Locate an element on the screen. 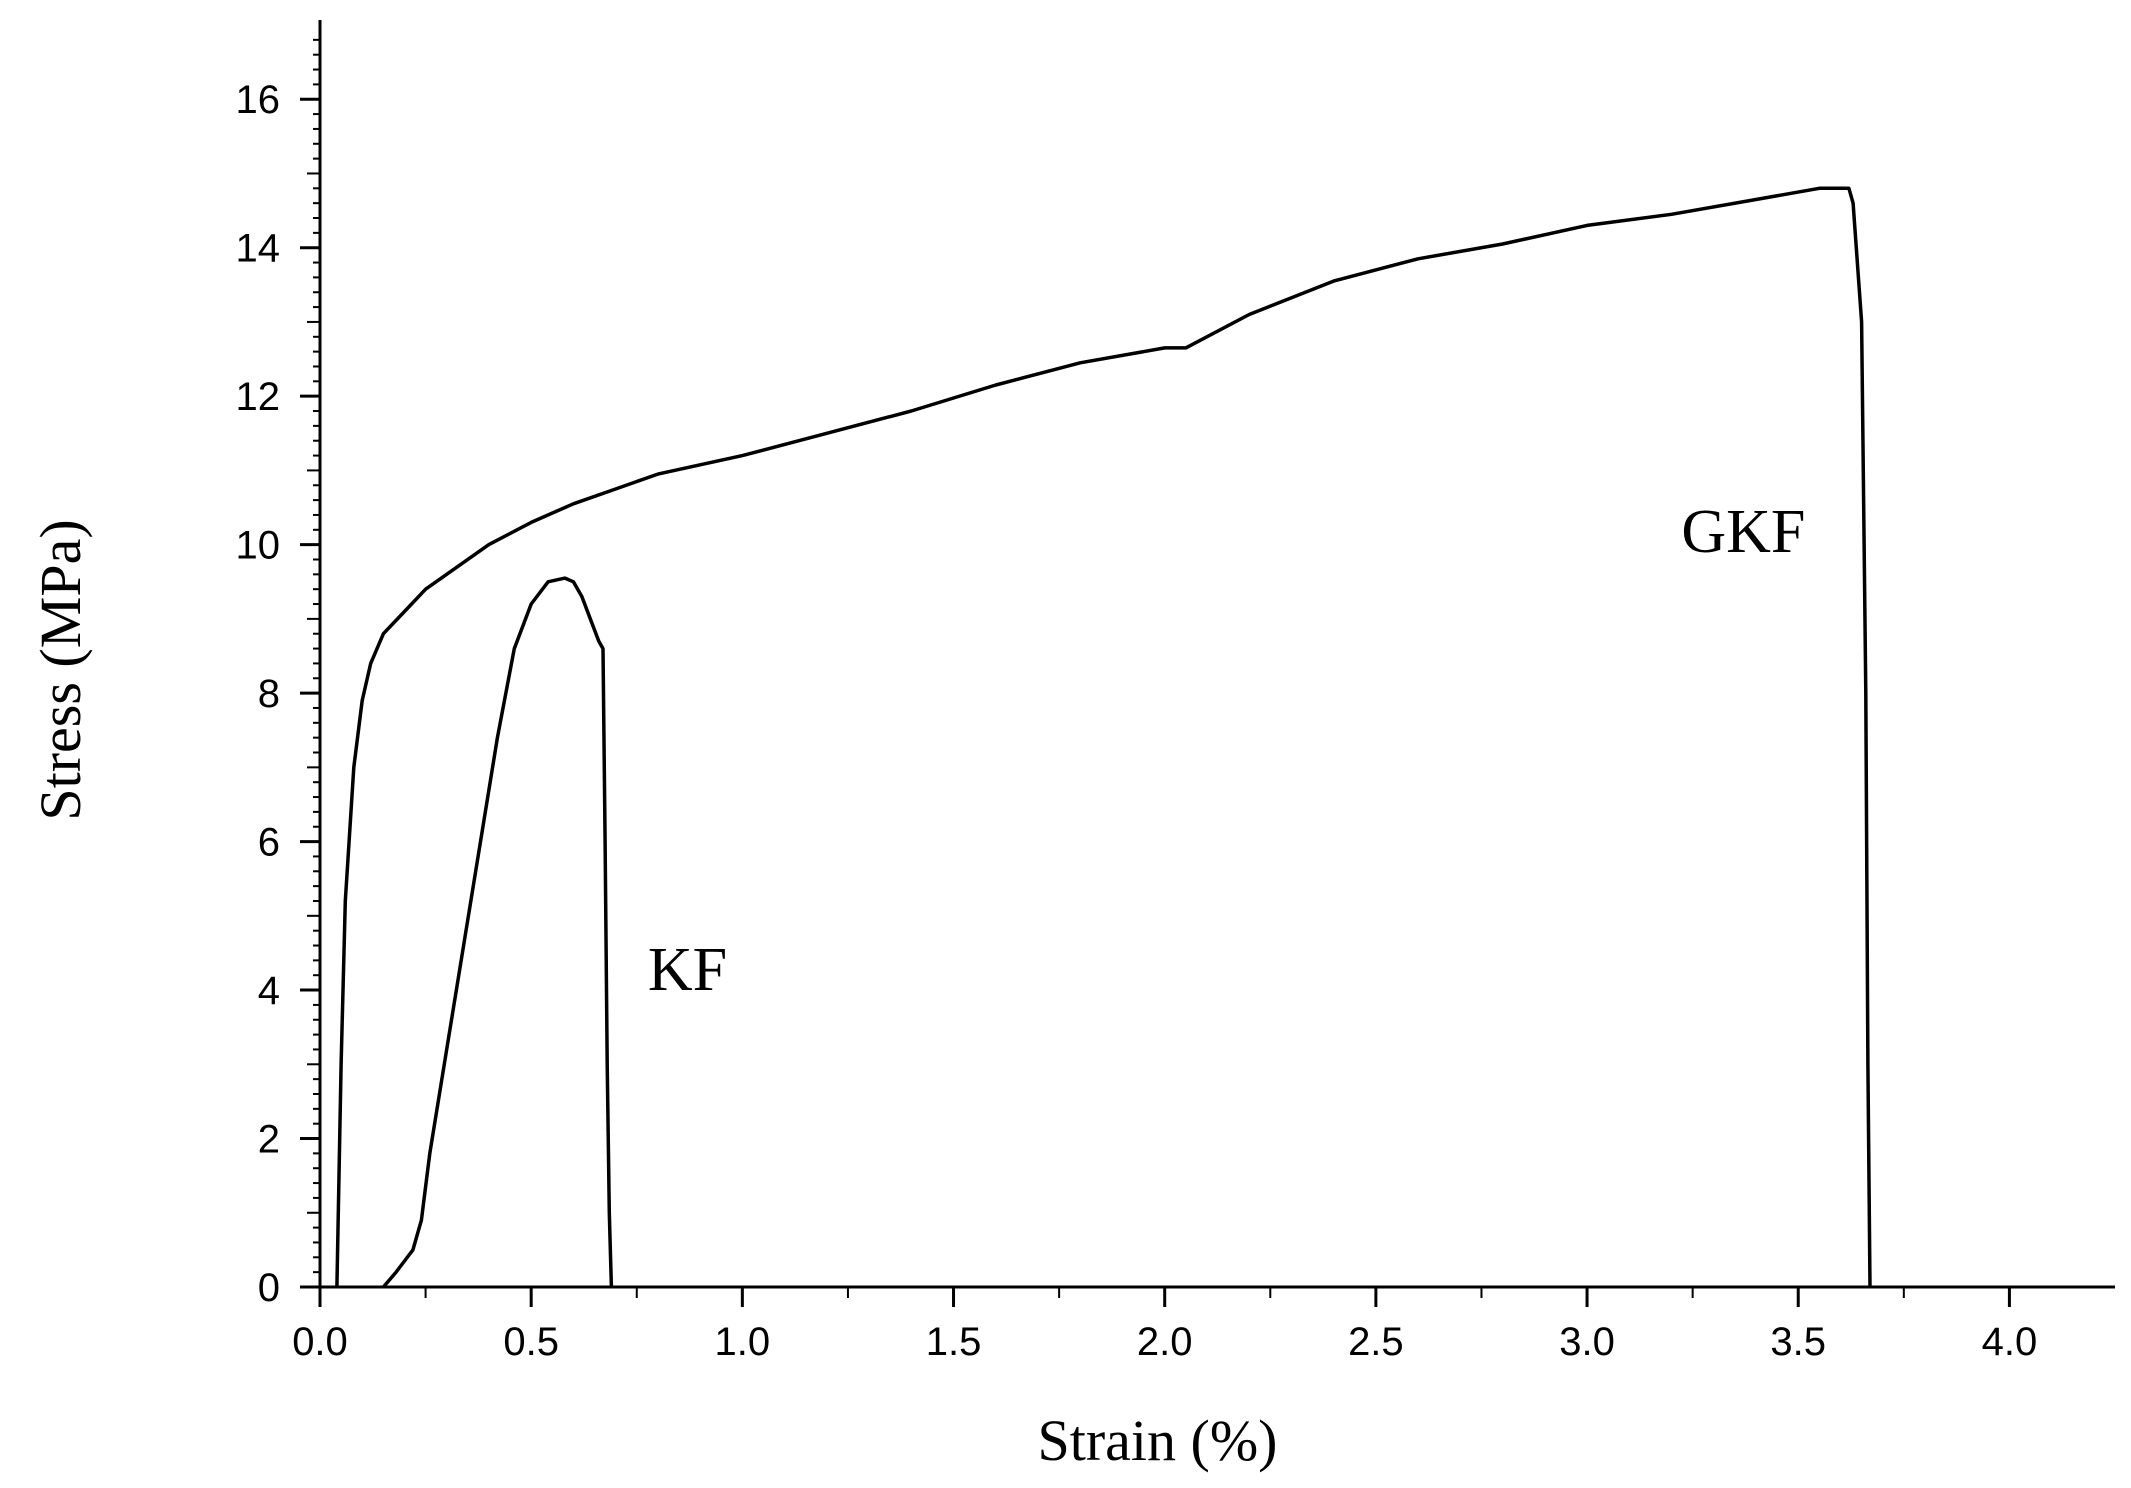 This screenshot has height=1488, width=2131. x-tick-label: 1.5 is located at coordinates (954, 1342).